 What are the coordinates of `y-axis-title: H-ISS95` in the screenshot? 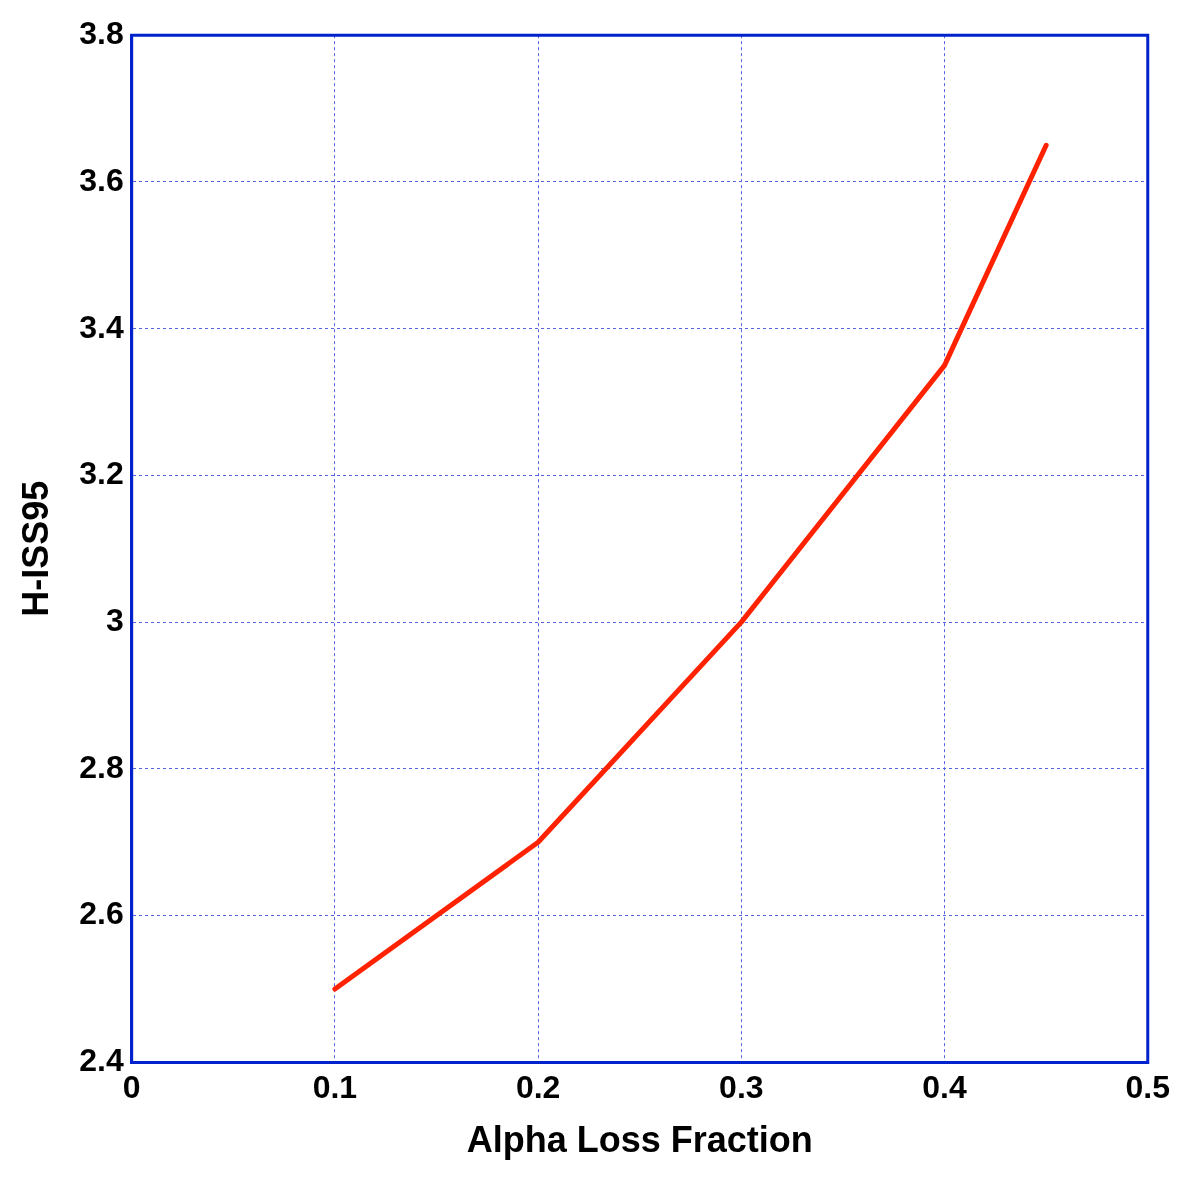 It's located at (35, 548).